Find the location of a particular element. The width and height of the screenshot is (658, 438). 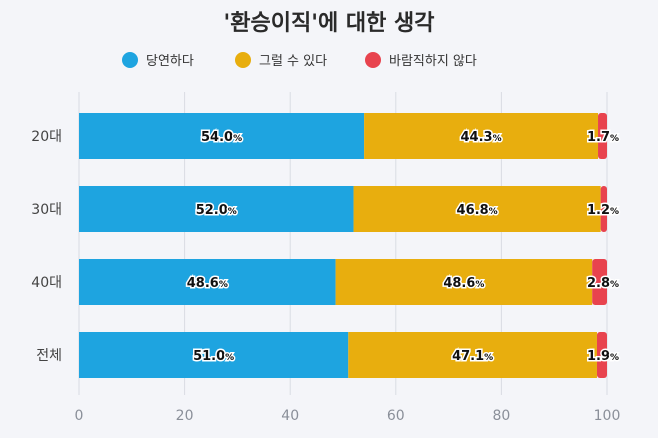

chart-title: '환승이직'에 대한 생각 is located at coordinates (329, 23).